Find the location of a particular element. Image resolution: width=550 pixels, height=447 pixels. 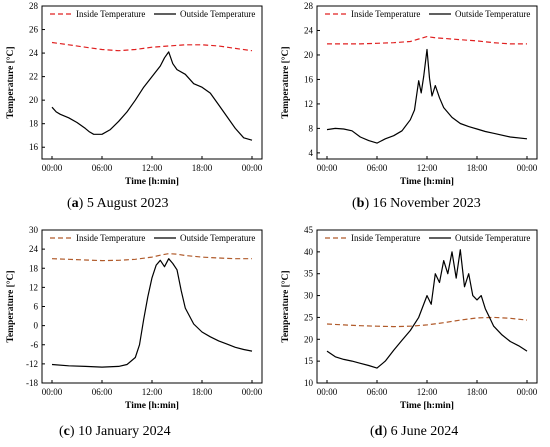

y-tick-label: 10 is located at coordinates (309, 383).